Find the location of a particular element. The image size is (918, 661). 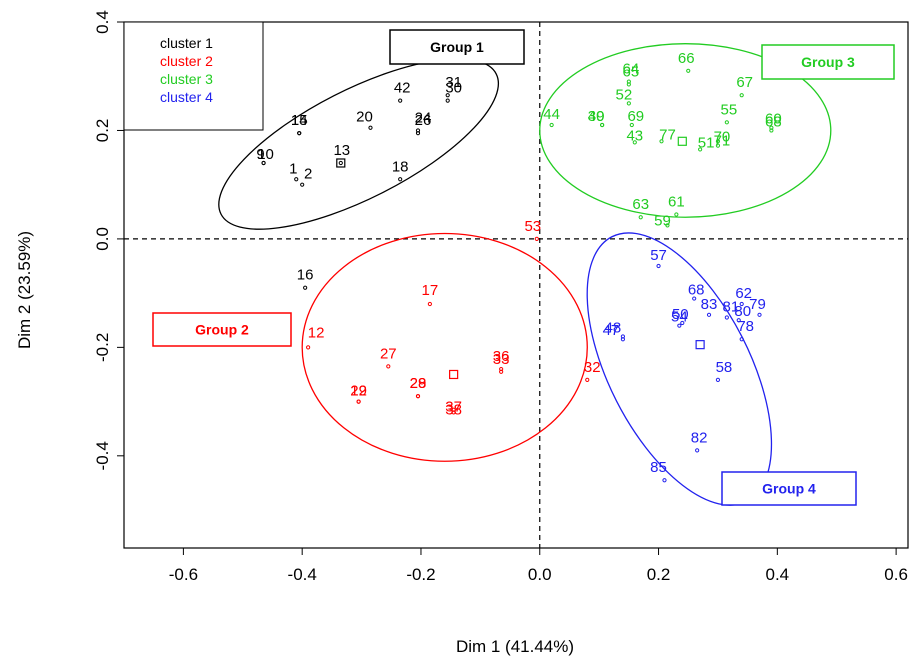

y-tick-label: 0.2 is located at coordinates (102, 131).